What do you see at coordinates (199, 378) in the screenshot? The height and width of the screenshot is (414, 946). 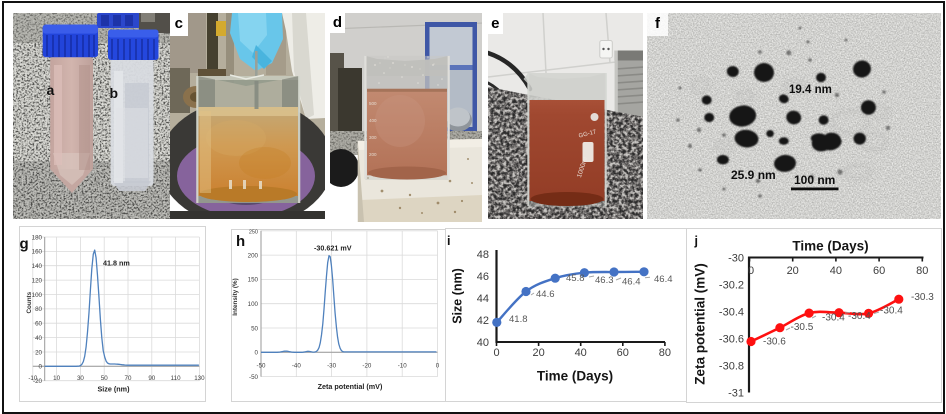 I see `svg-text: 130` at bounding box center [199, 378].